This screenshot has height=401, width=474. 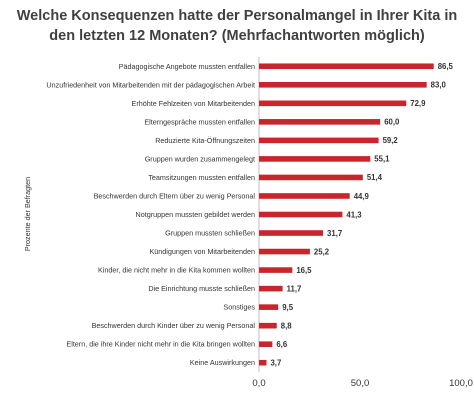 I want to click on value-label-8: 44,9, so click(x=362, y=196).